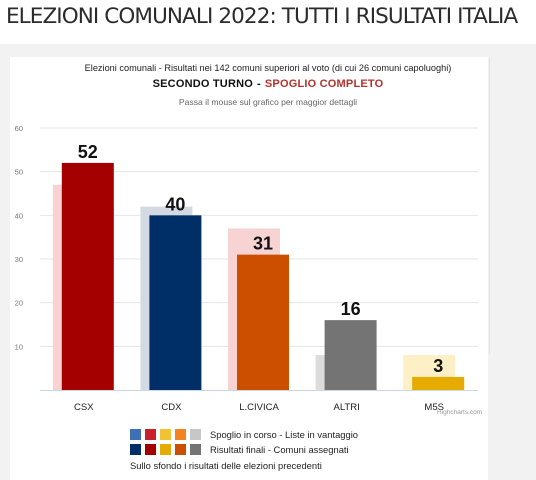 The image size is (536, 480). What do you see at coordinates (279, 449) in the screenshot?
I see `legend-text-final: Risultati finali - Comuni assegnati` at bounding box center [279, 449].